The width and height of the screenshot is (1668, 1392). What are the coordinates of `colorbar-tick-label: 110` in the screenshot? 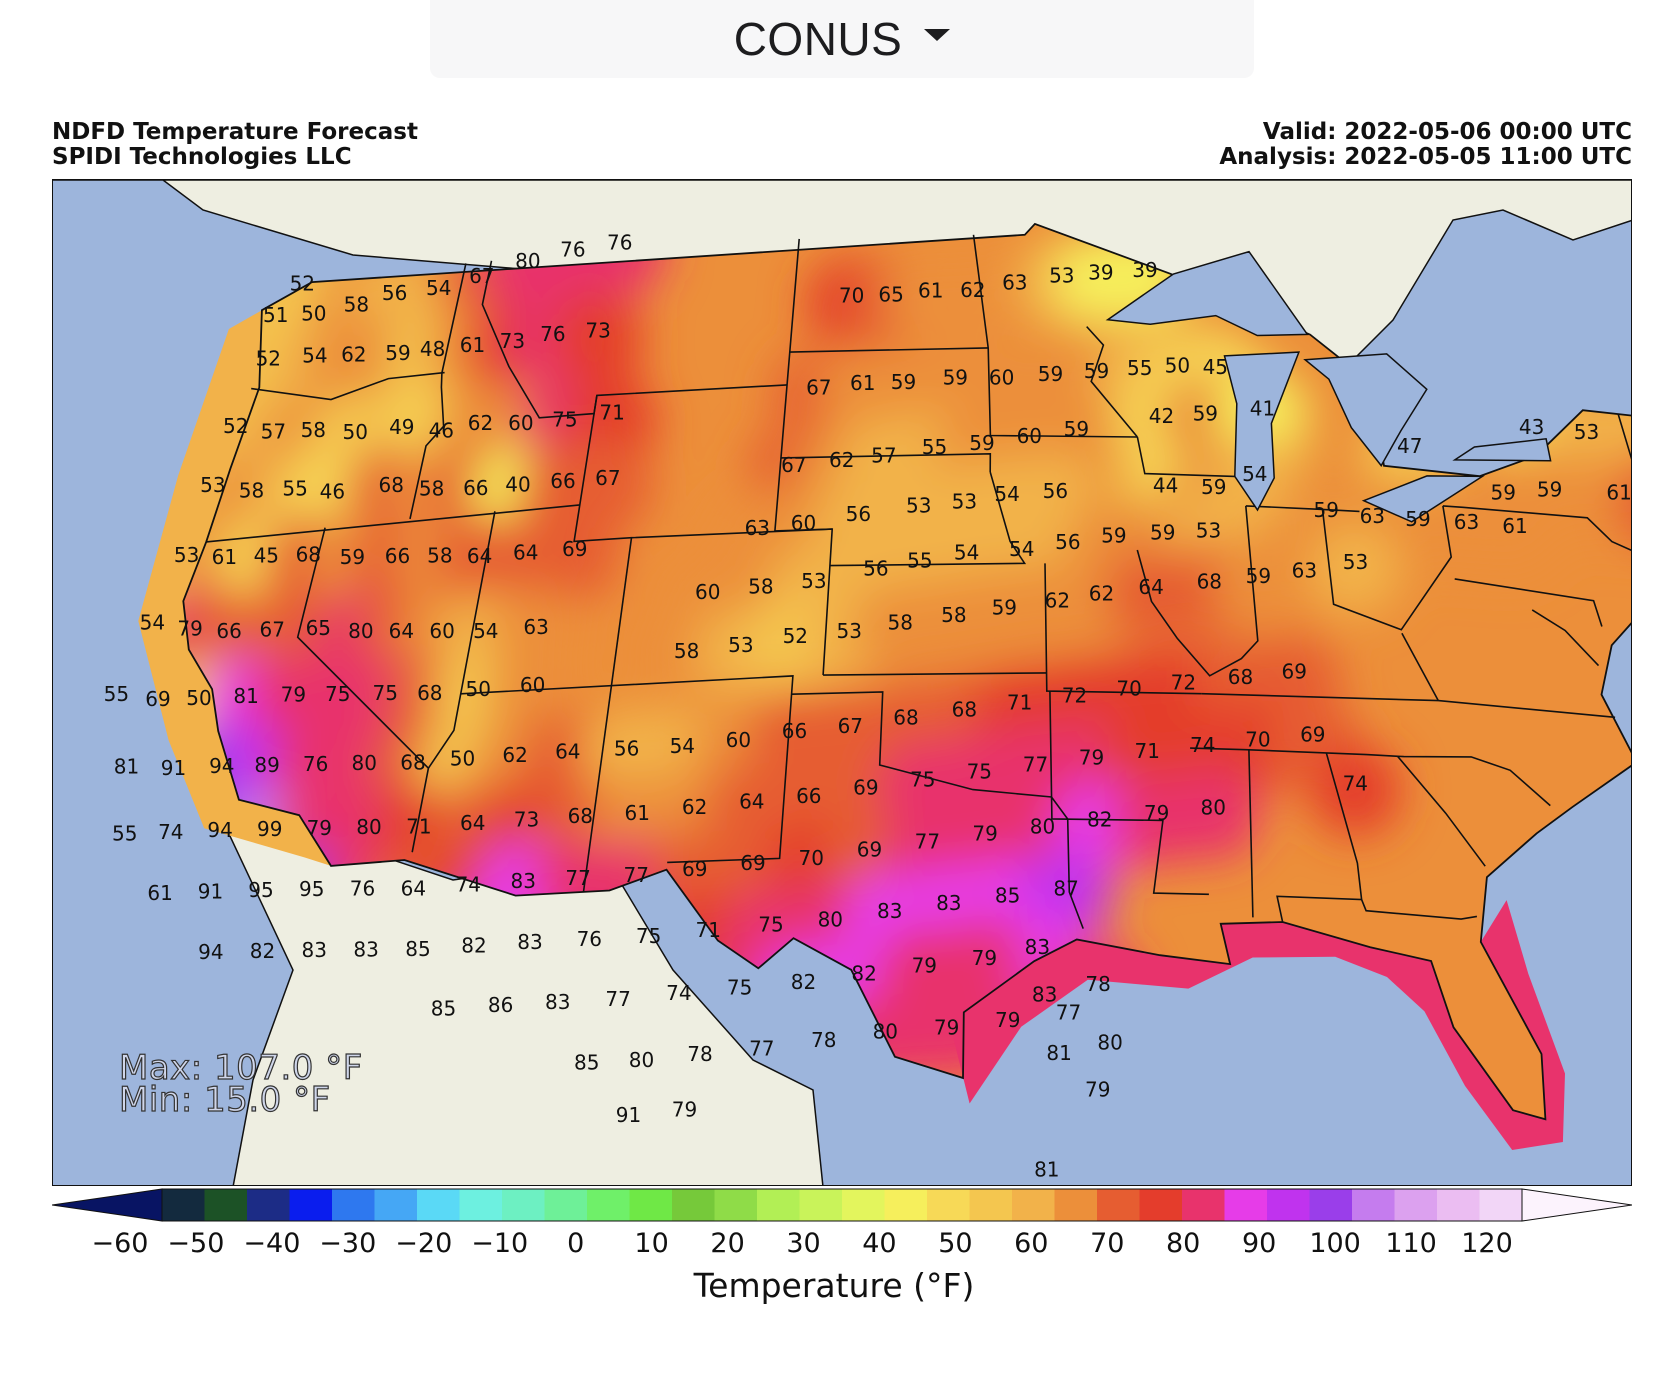 It's located at (1411, 1243).